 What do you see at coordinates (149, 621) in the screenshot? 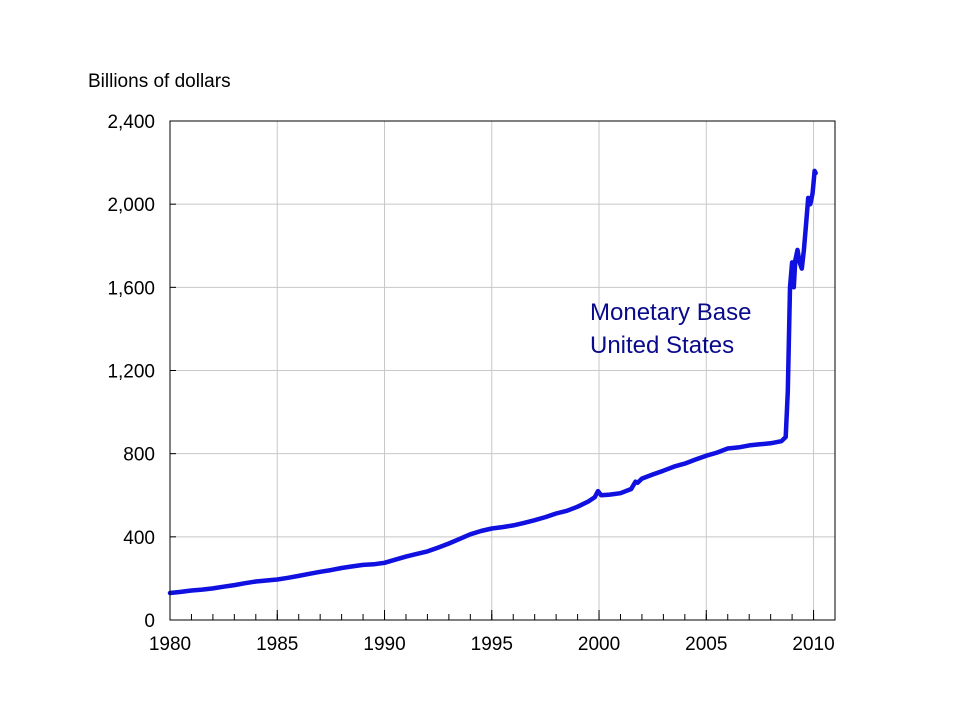
I see `y-tick-label: 0` at bounding box center [149, 621].